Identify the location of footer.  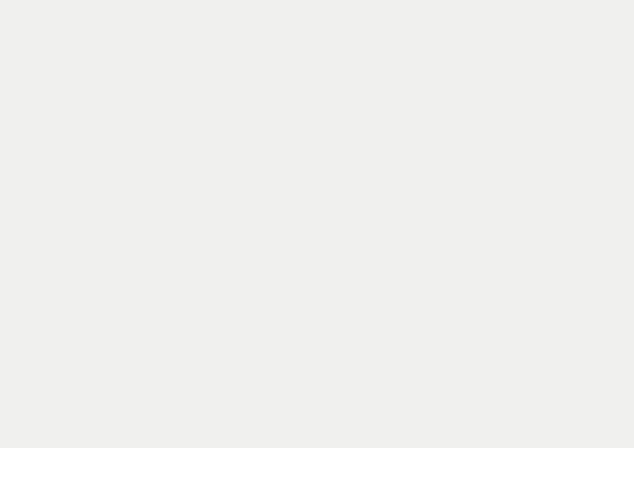
(317, 469).